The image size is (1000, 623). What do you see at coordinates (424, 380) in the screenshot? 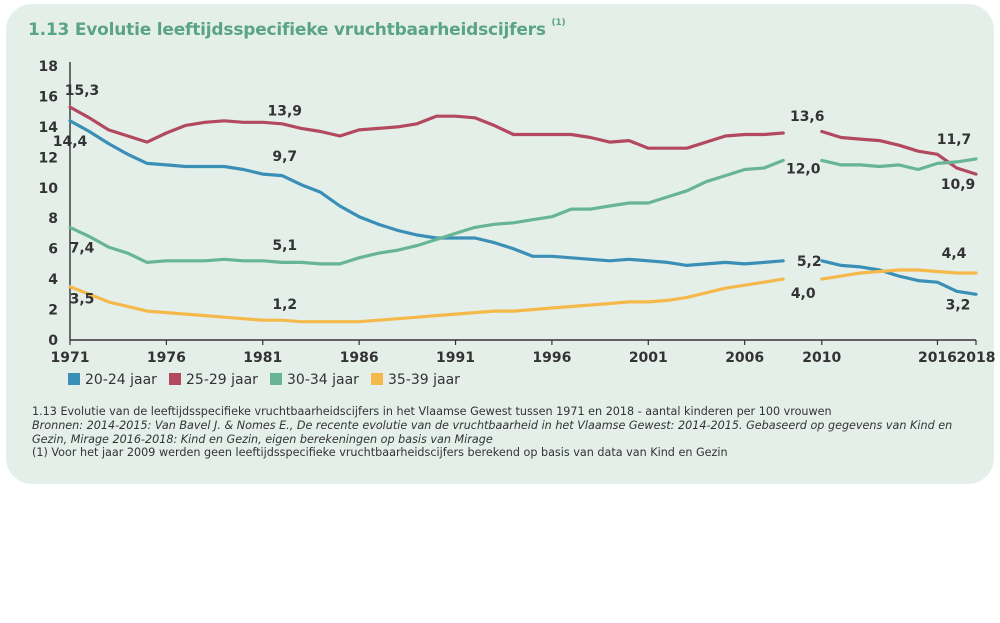
I see `legend-label: 35-39 jaar` at bounding box center [424, 380].